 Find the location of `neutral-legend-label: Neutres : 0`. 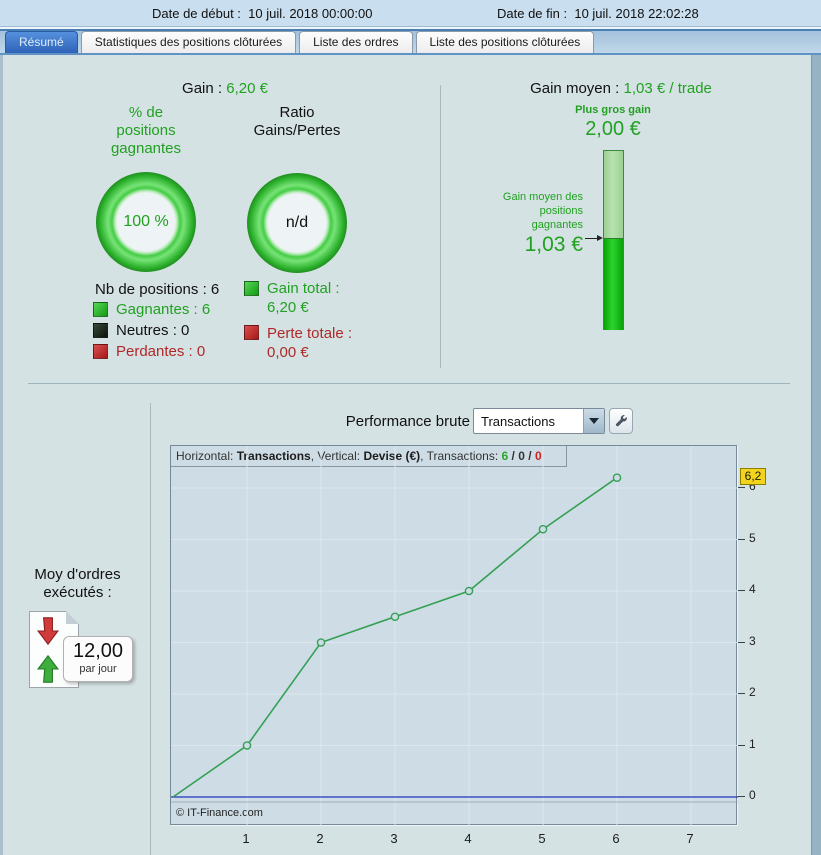

neutral-legend-label: Neutres : 0 is located at coordinates (153, 330).